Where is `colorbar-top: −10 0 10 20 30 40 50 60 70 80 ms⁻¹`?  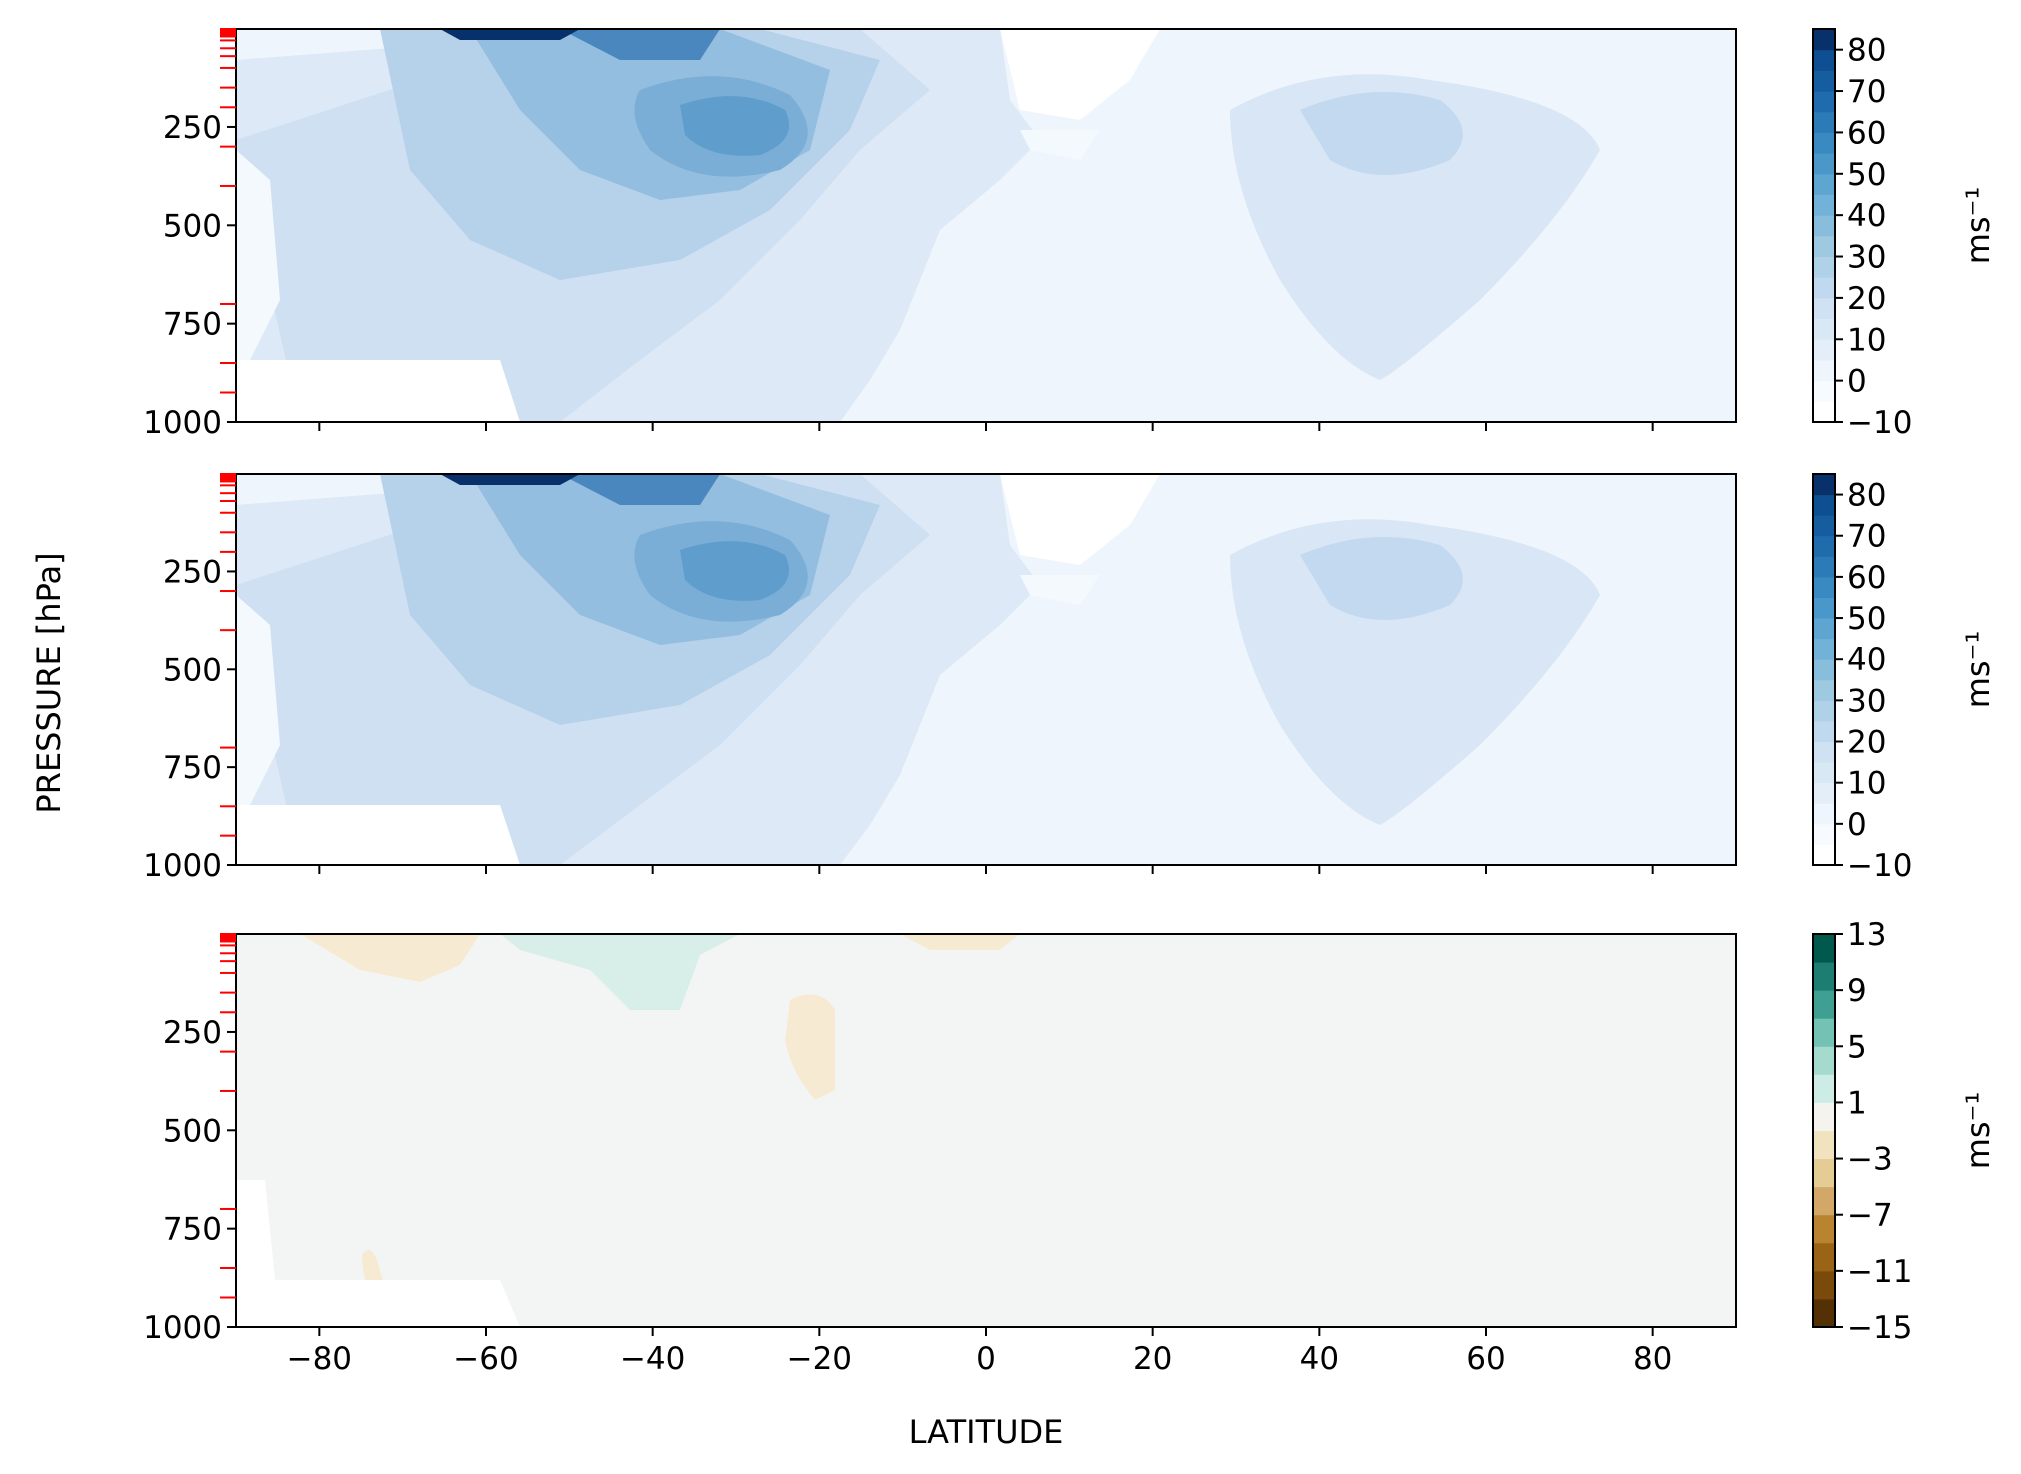
colorbar-top: −10 0 10 20 30 40 50 60 70 80 ms⁻¹ is located at coordinates (1904, 234).